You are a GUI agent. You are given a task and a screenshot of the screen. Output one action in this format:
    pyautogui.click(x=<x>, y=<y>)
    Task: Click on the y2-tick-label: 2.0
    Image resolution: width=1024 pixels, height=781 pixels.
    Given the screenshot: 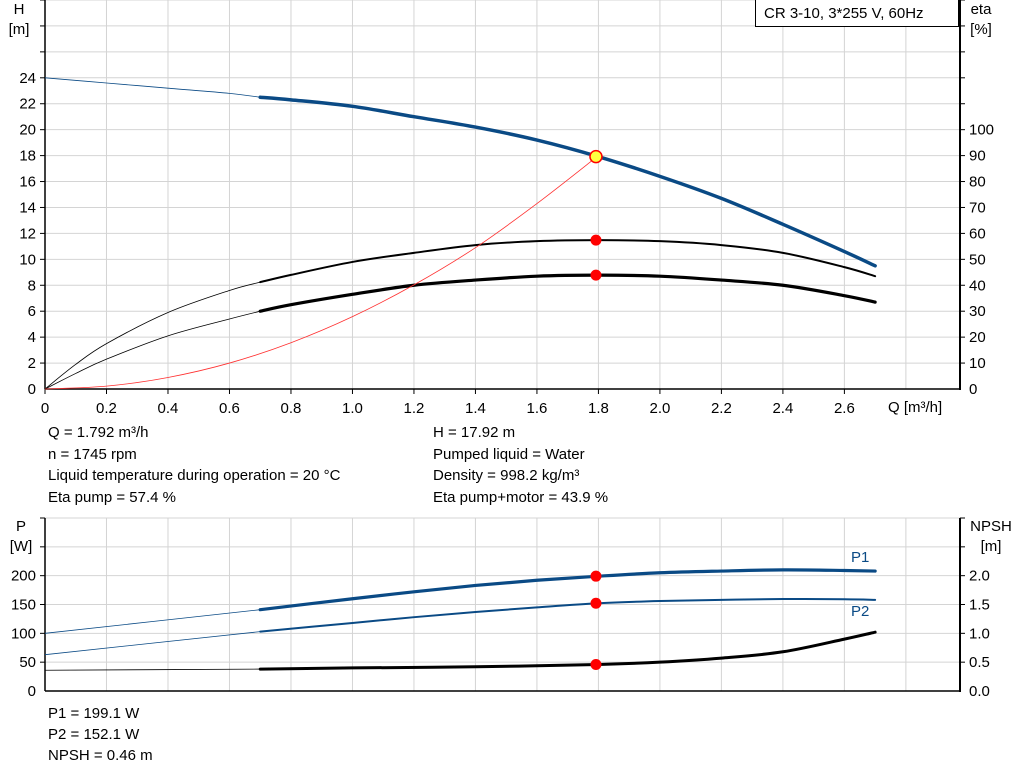 What is the action you would take?
    pyautogui.click(x=979, y=576)
    